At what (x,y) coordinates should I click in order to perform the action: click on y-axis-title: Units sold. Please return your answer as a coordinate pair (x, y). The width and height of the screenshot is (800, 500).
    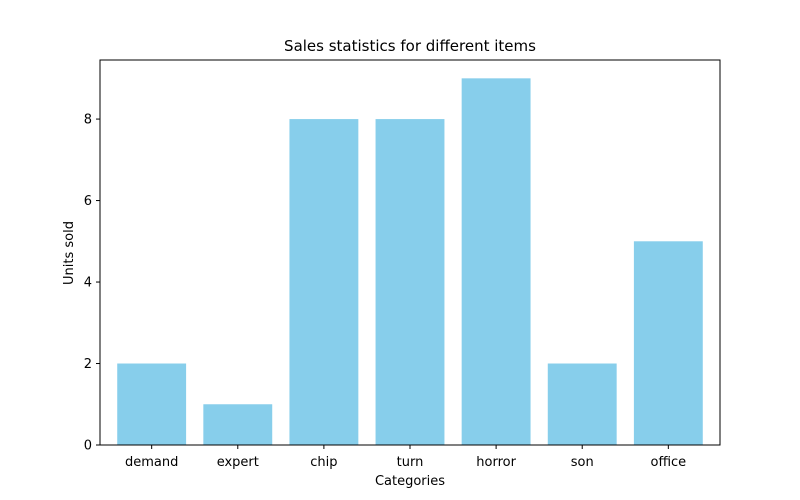
    Looking at the image, I should click on (69, 253).